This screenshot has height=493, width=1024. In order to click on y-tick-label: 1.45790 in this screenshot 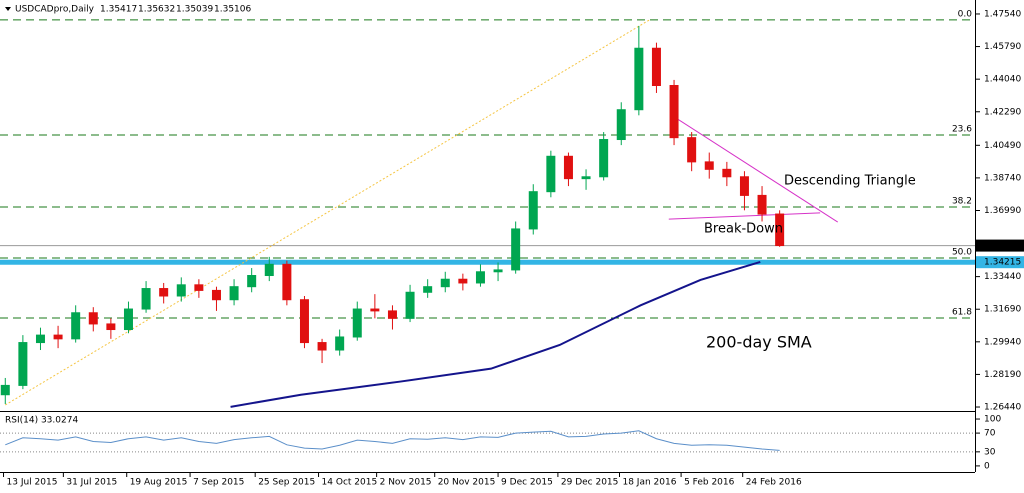, I will do `click(1002, 47)`.